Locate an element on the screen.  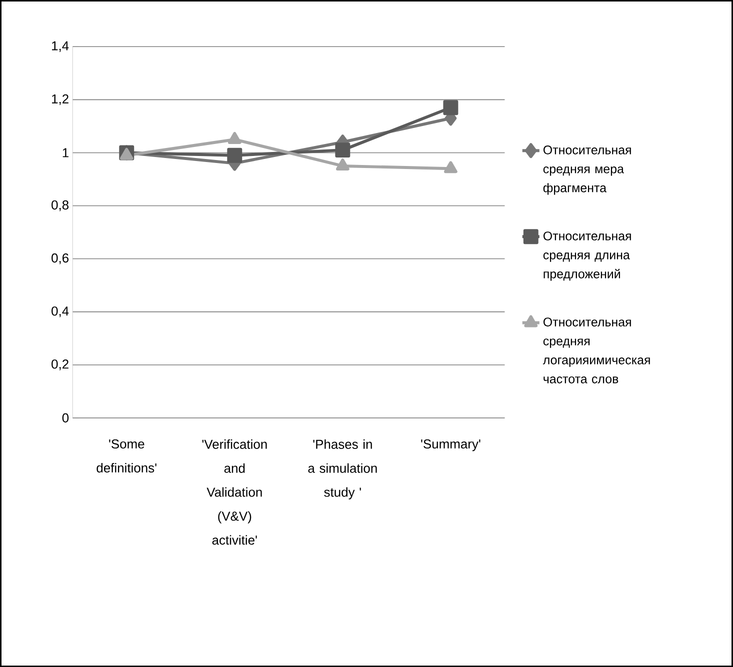
y-tick-label: 1,2 is located at coordinates (60, 99).